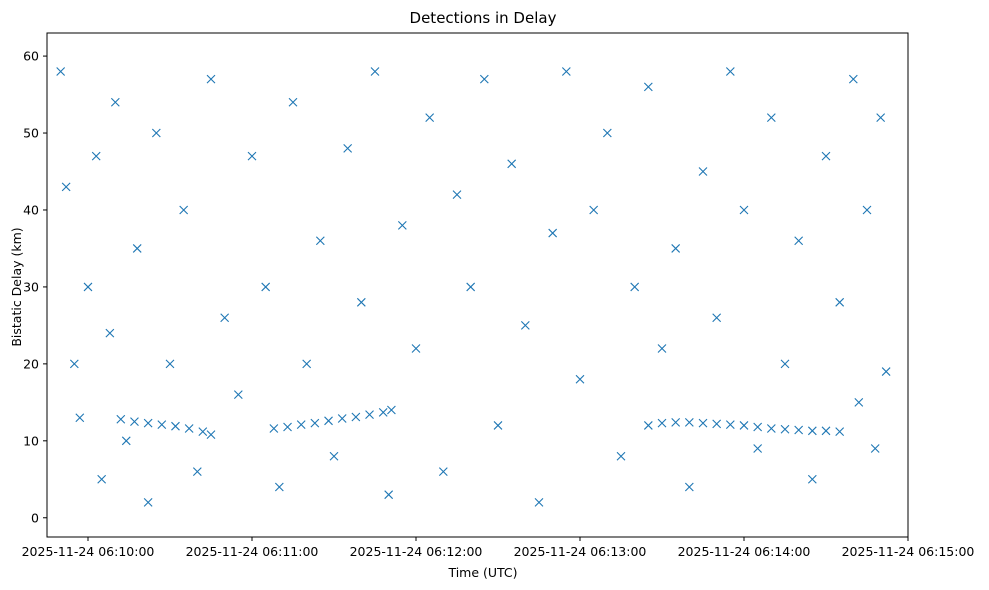  Describe the element at coordinates (580, 551) in the screenshot. I see `x-tick-label: 2025-11-24 06:13:00` at that location.